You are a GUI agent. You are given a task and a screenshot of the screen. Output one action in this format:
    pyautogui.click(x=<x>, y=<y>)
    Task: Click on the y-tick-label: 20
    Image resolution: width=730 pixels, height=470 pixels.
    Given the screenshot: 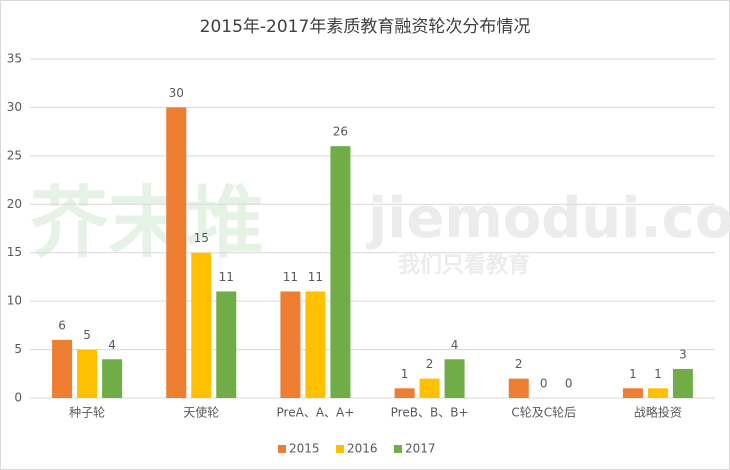 What is the action you would take?
    pyautogui.click(x=14, y=204)
    